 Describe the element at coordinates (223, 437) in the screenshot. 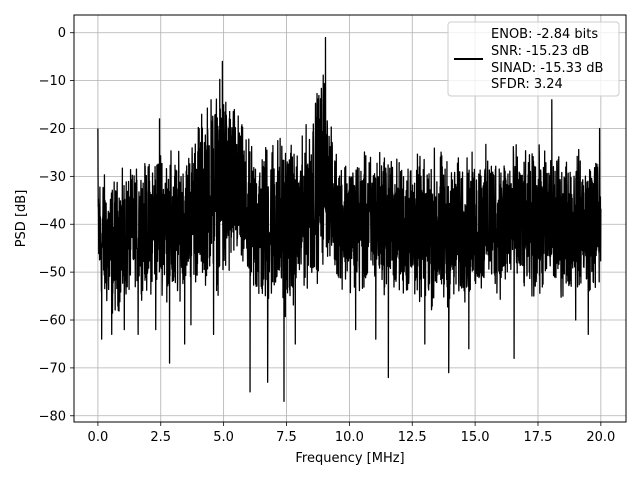

I see `x-tick-label: 5.0` at that location.